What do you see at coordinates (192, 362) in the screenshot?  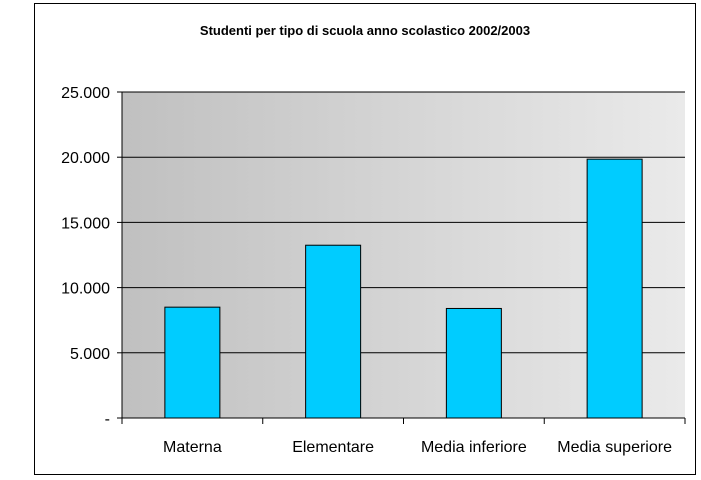 I see `bar-materna` at bounding box center [192, 362].